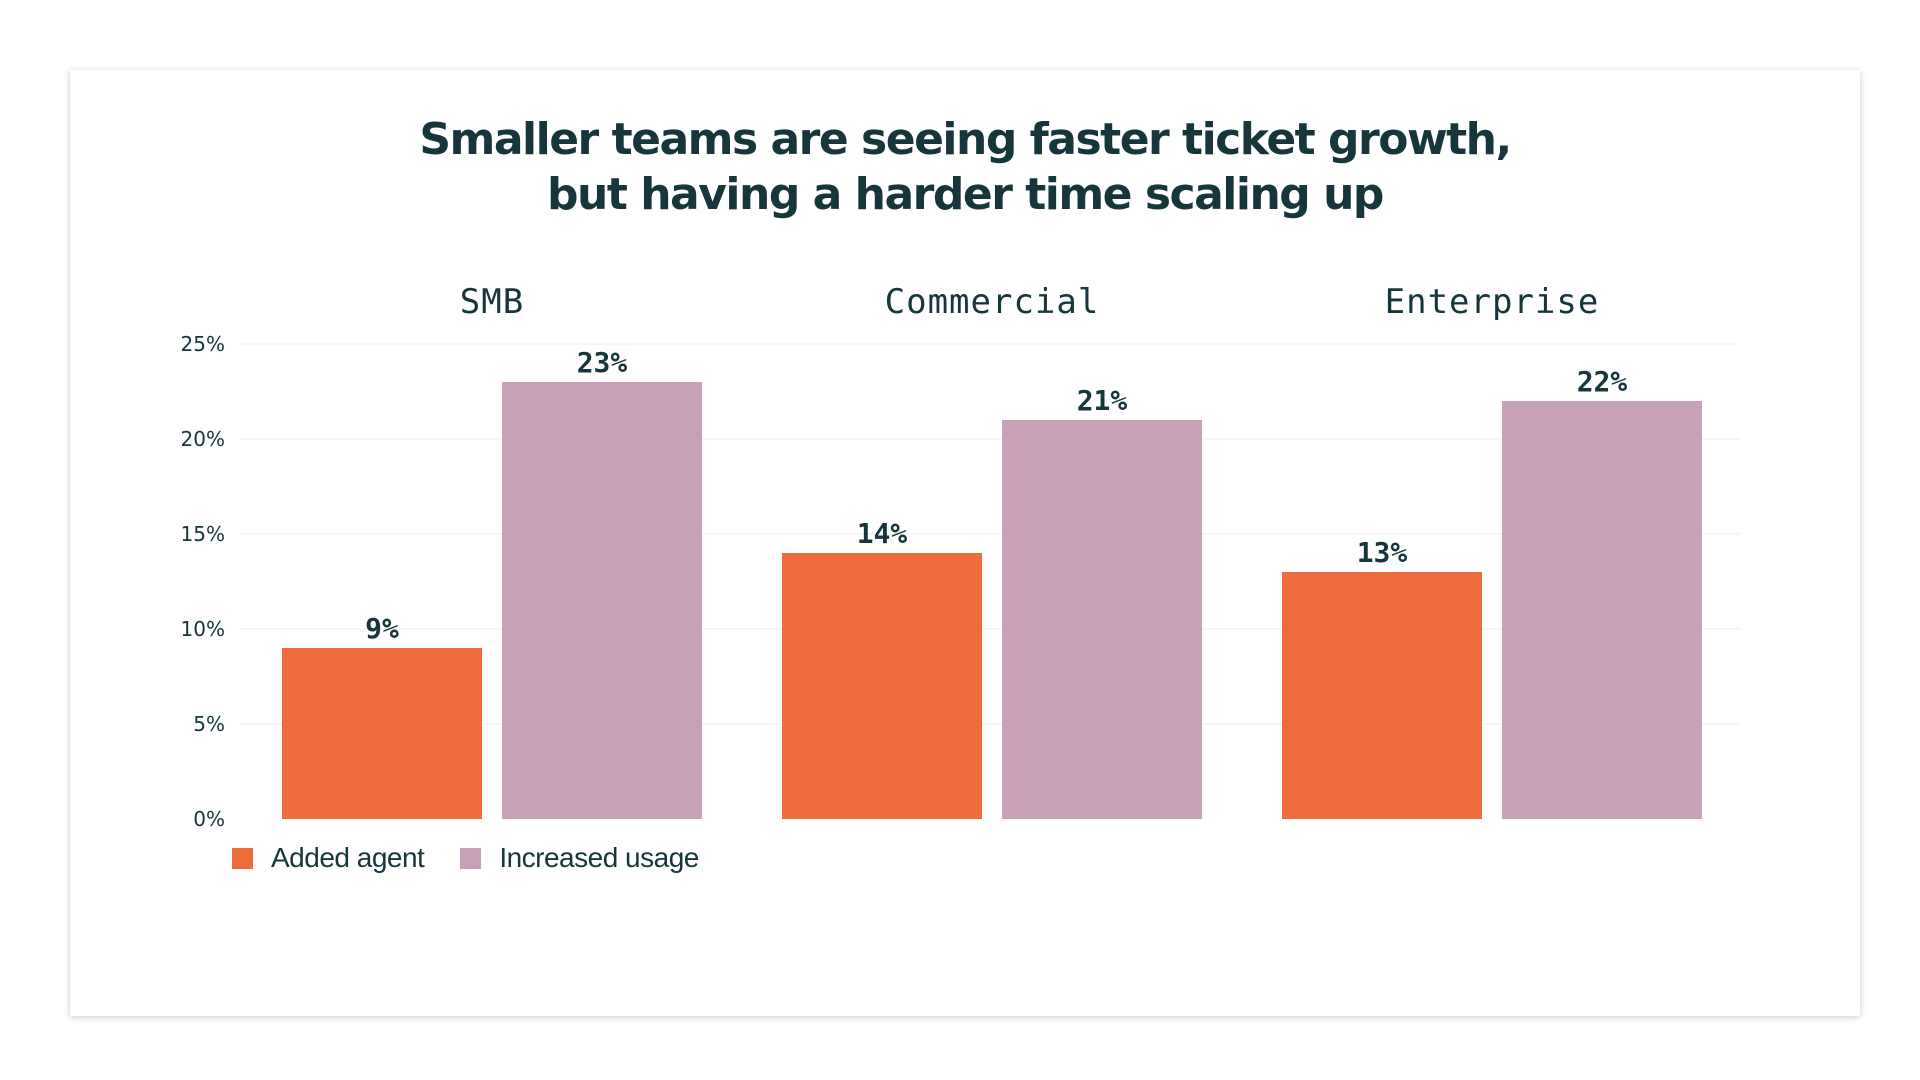 The width and height of the screenshot is (1920, 1080). I want to click on bar-value-label: 22%, so click(1602, 381).